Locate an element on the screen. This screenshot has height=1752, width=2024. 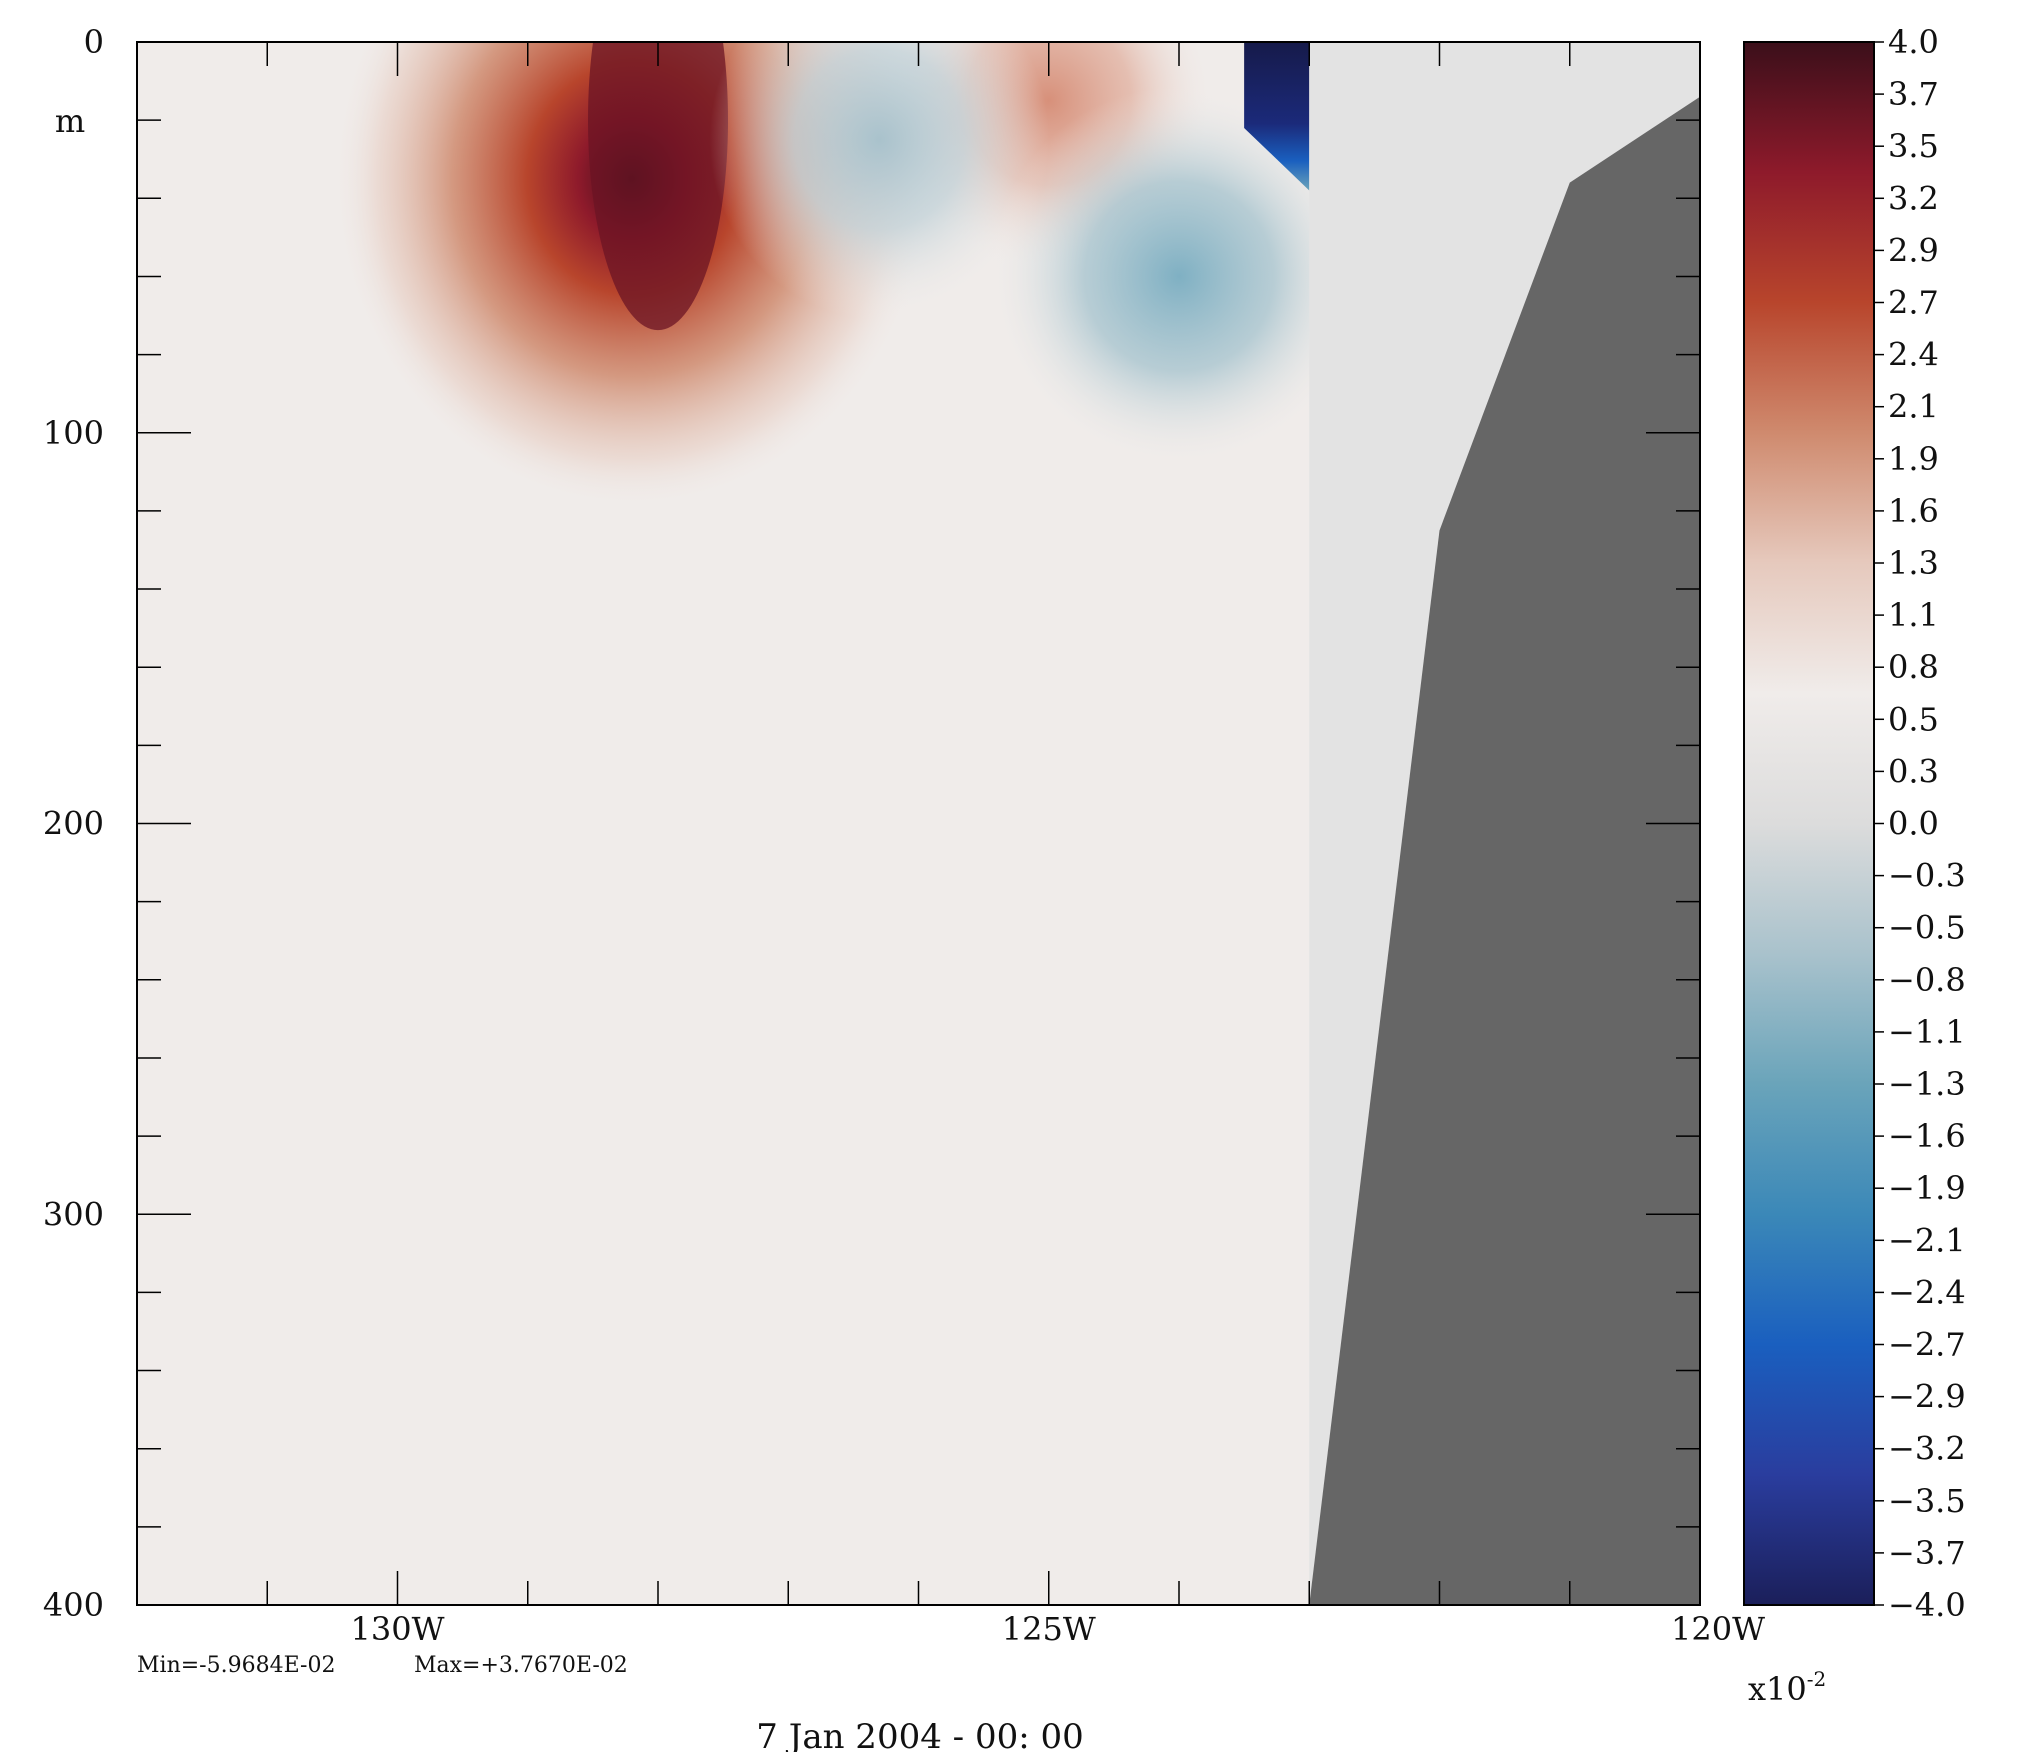
colorbar-label: 0.8 is located at coordinates (1913, 667).